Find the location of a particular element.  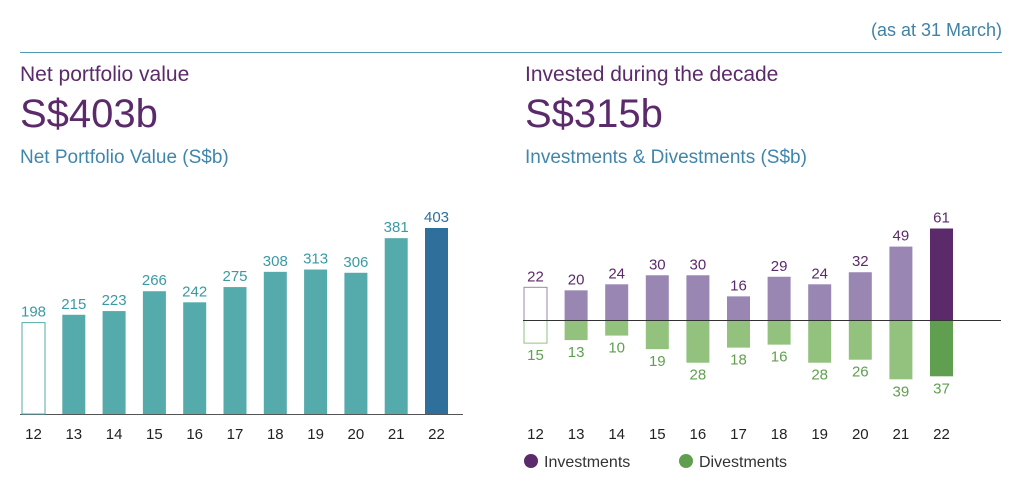

divestment-value-label-22: 37 is located at coordinates (941, 388).